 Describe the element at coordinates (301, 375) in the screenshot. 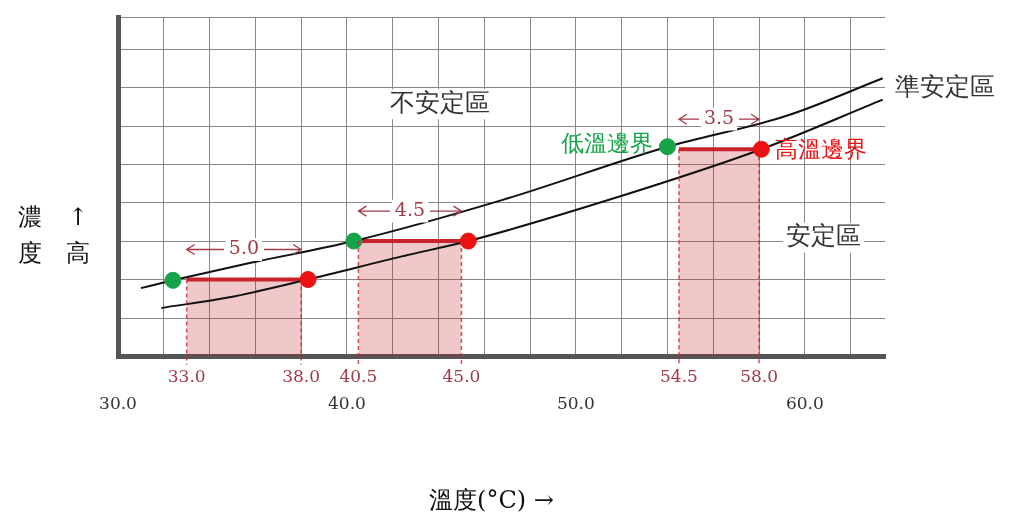

I see `annotation: 38.0` at that location.